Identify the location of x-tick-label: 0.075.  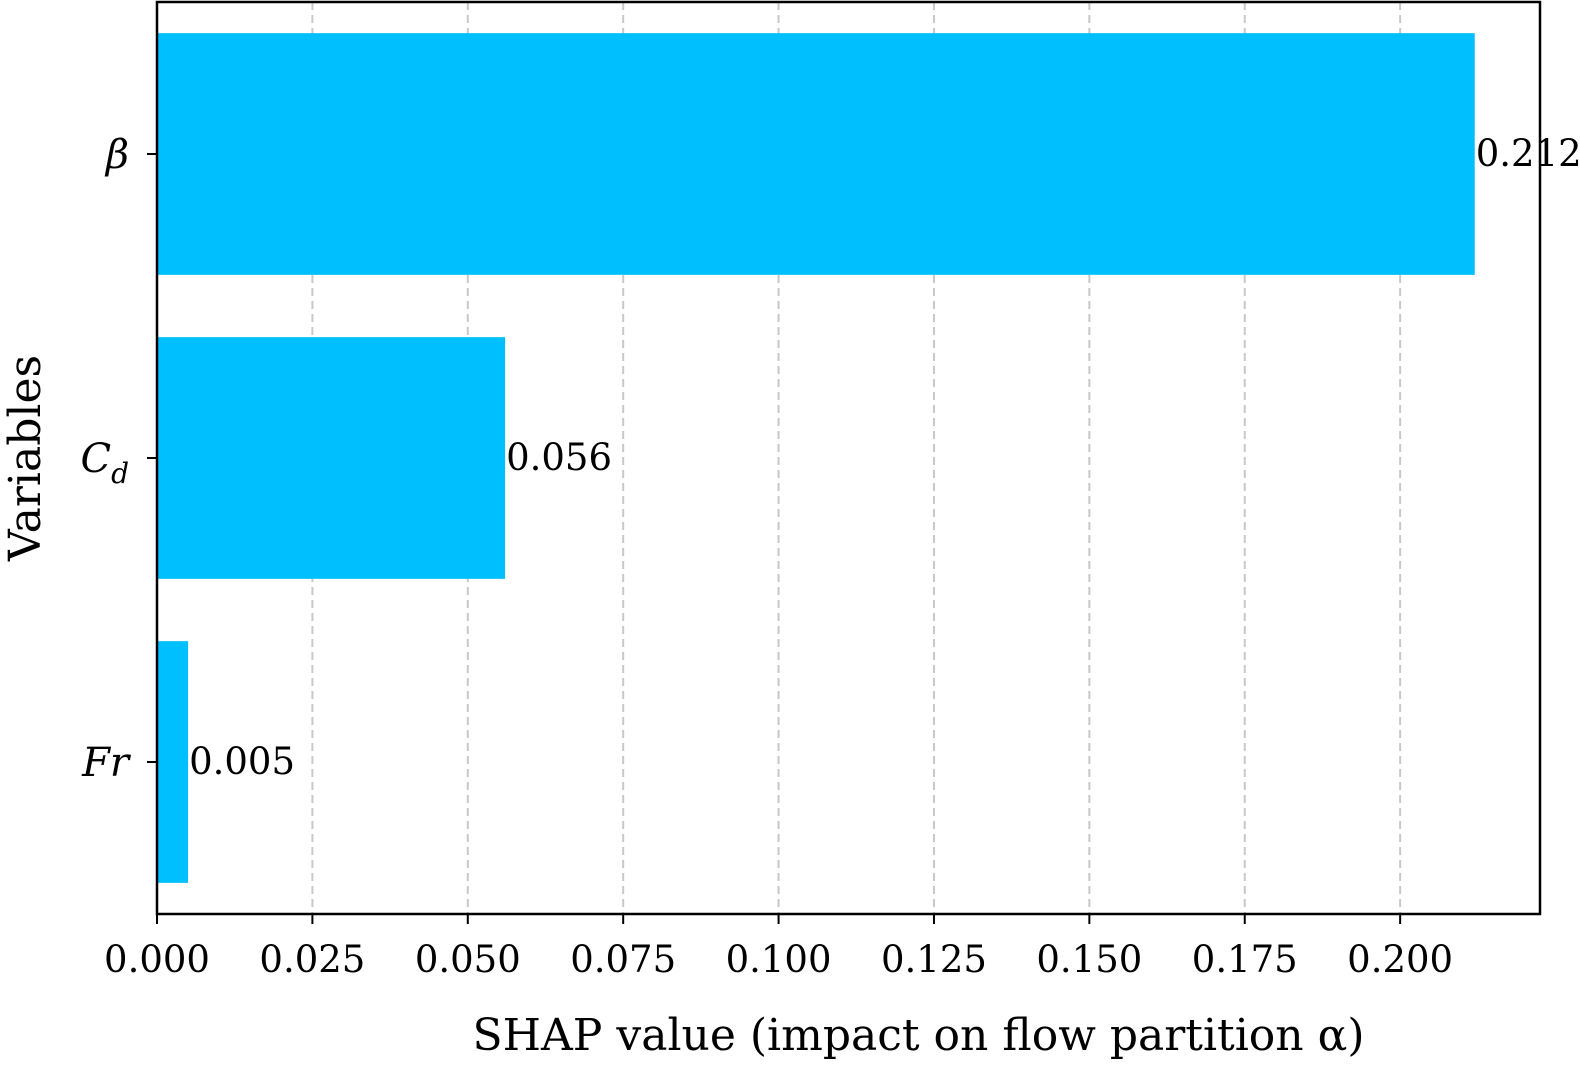
(623, 959).